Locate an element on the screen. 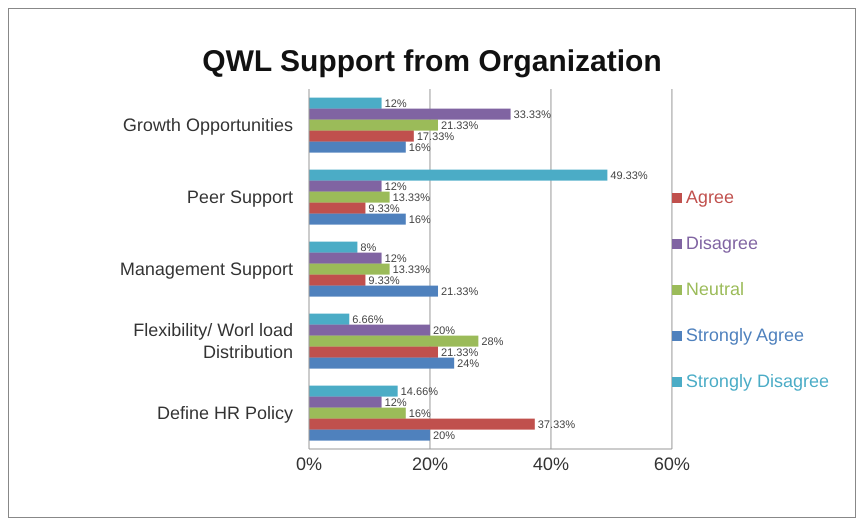 This screenshot has width=866, height=528. x-tick-label: 0% is located at coordinates (309, 464).